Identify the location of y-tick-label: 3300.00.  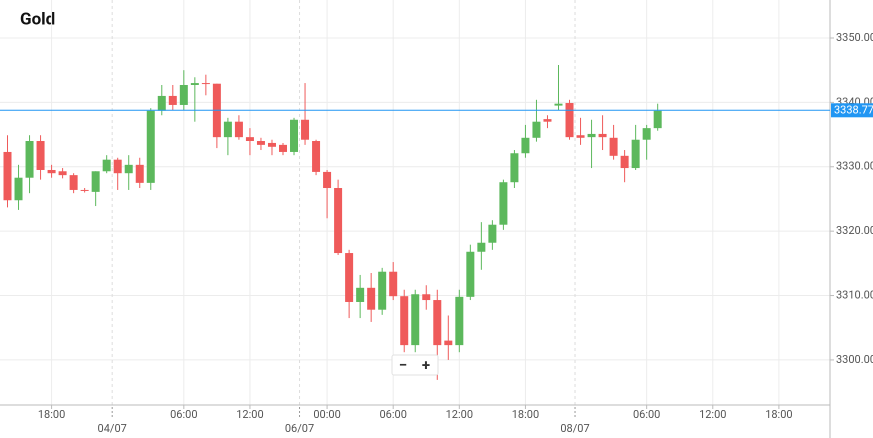
(854, 359).